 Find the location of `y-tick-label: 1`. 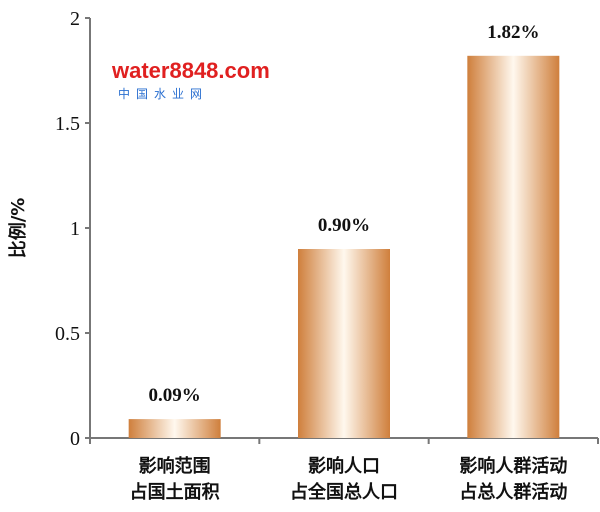

y-tick-label: 1 is located at coordinates (75, 229).